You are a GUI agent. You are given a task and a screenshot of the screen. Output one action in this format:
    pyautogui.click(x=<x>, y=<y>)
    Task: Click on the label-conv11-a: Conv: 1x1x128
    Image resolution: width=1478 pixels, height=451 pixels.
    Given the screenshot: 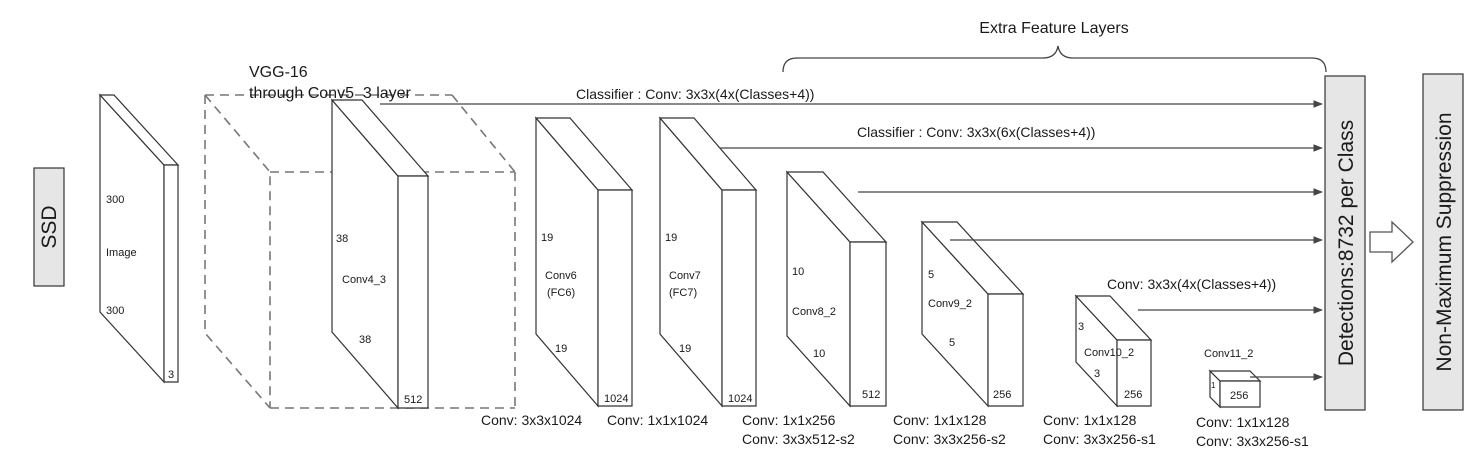 What is the action you would take?
    pyautogui.click(x=1243, y=422)
    